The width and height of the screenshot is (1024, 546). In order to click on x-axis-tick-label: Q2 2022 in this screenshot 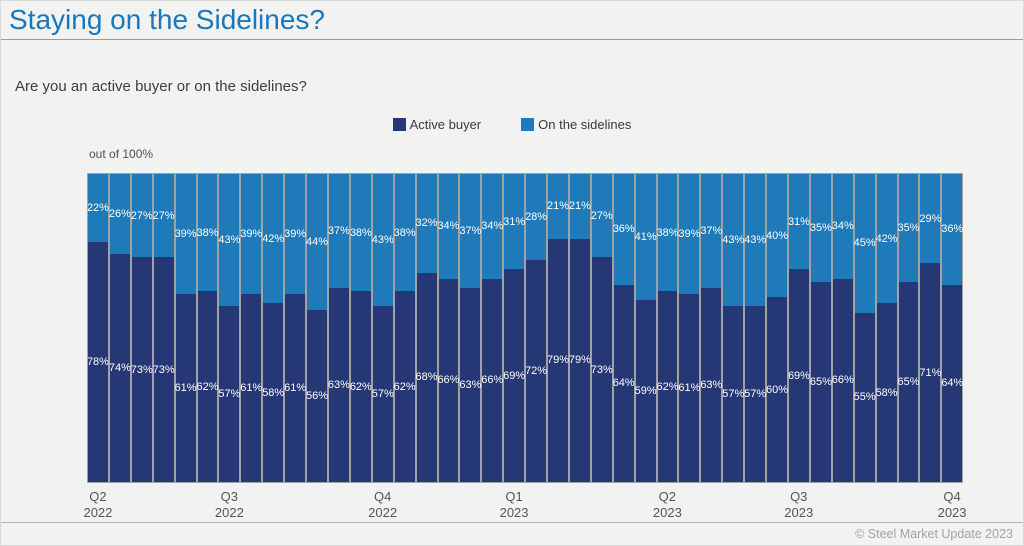, I will do `click(97, 504)`.